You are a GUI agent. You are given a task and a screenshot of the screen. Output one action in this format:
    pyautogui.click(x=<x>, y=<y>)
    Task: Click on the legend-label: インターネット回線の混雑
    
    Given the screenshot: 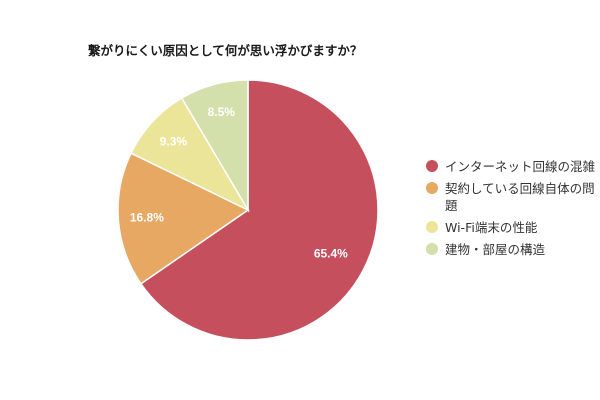 What is the action you would take?
    pyautogui.click(x=520, y=166)
    